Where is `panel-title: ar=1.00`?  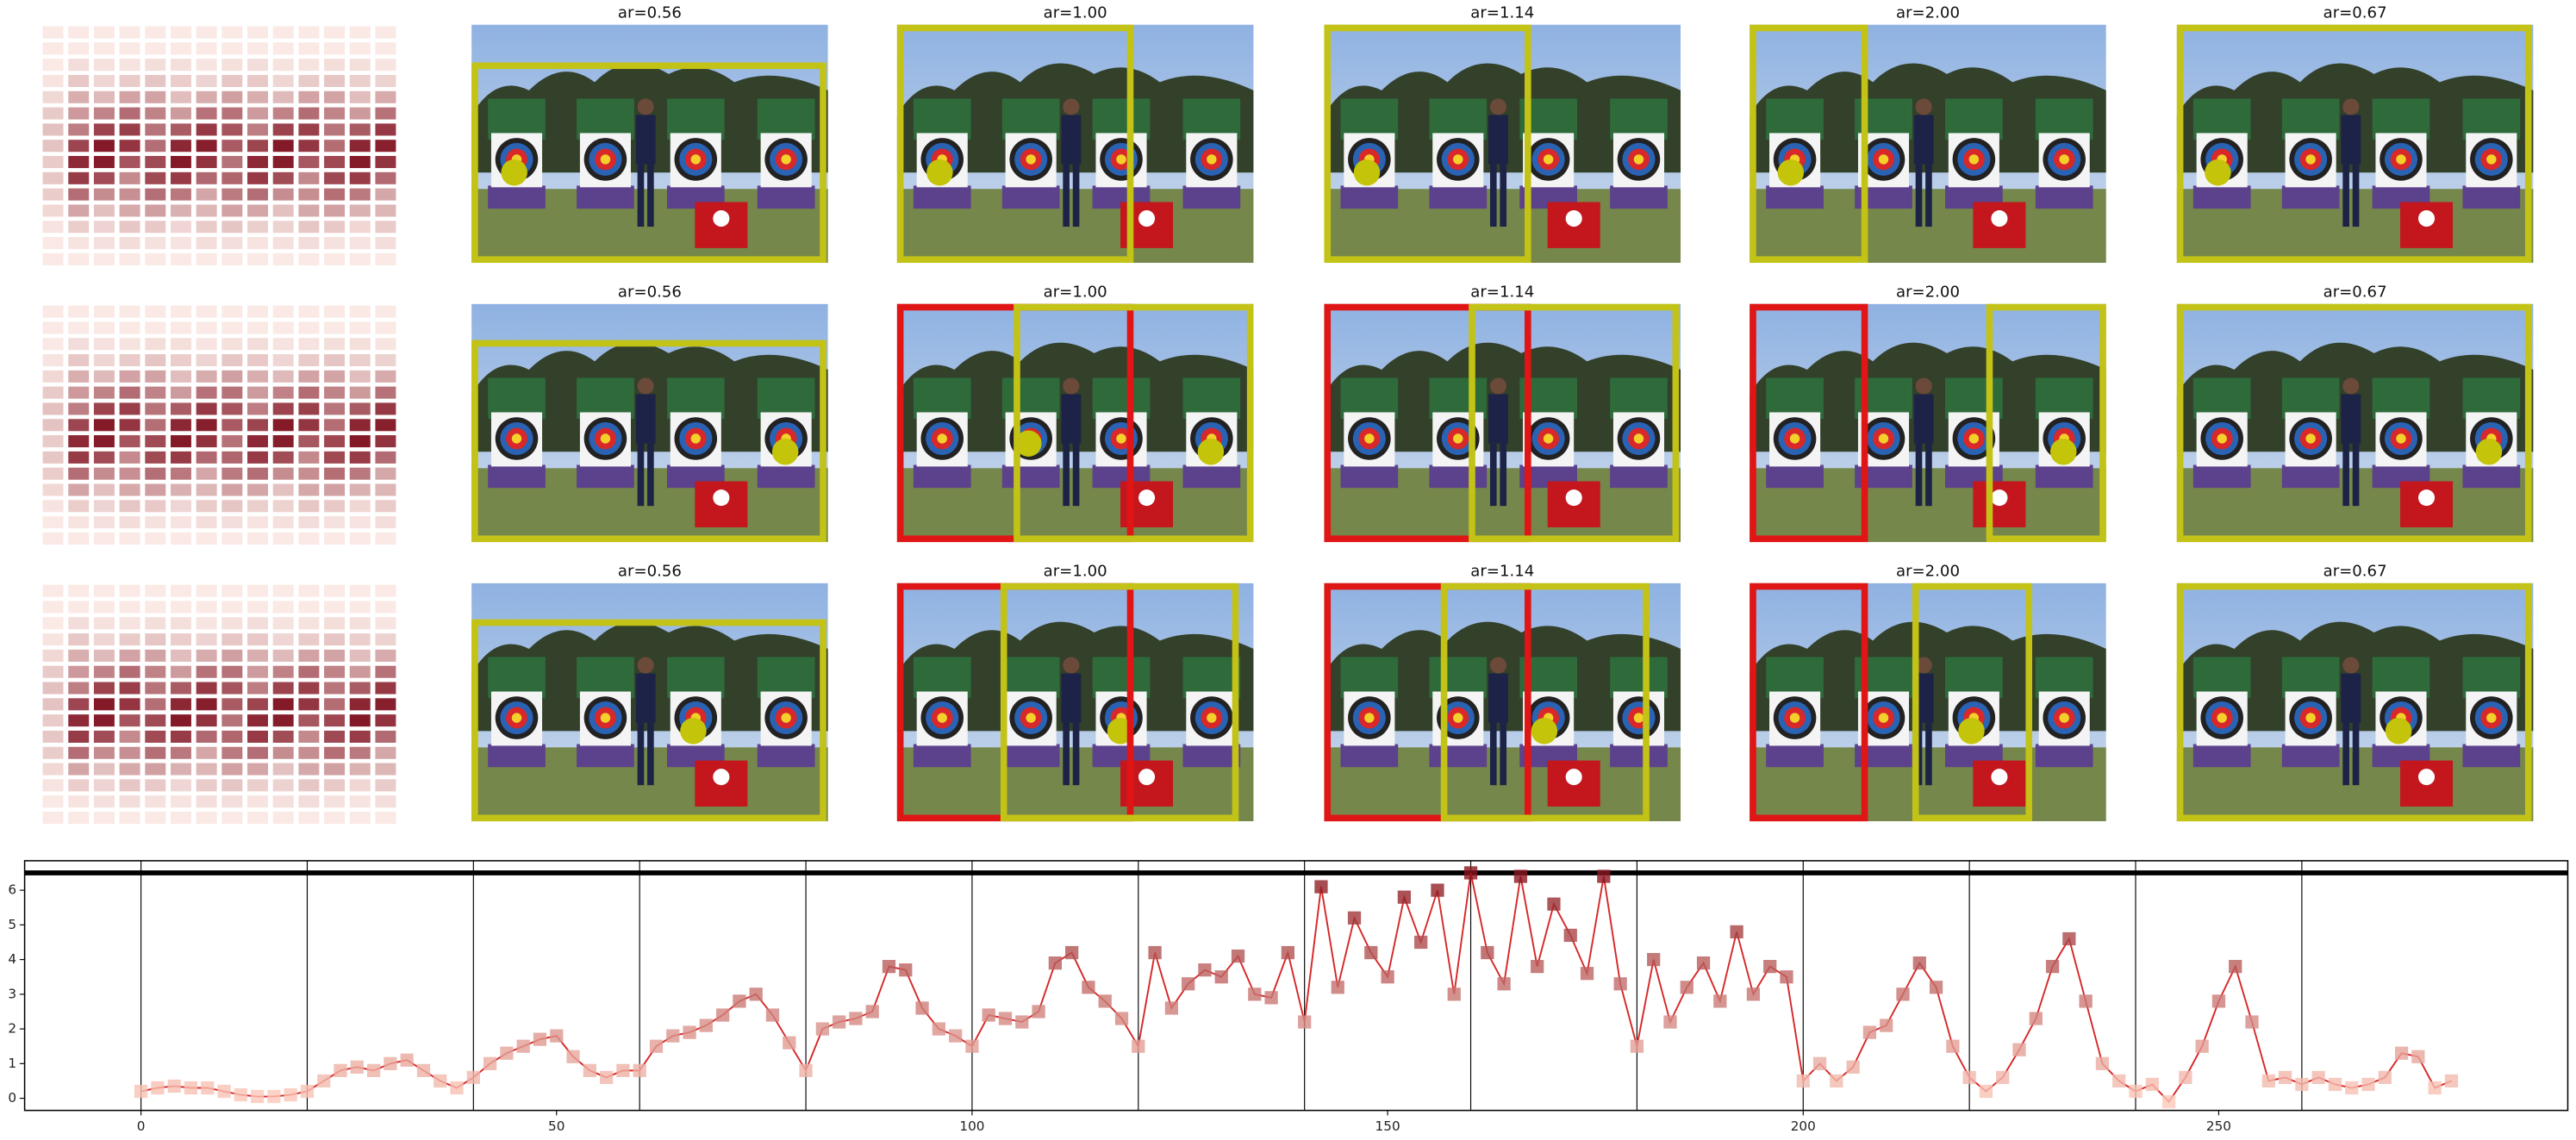 panel-title: ar=1.00 is located at coordinates (1075, 292).